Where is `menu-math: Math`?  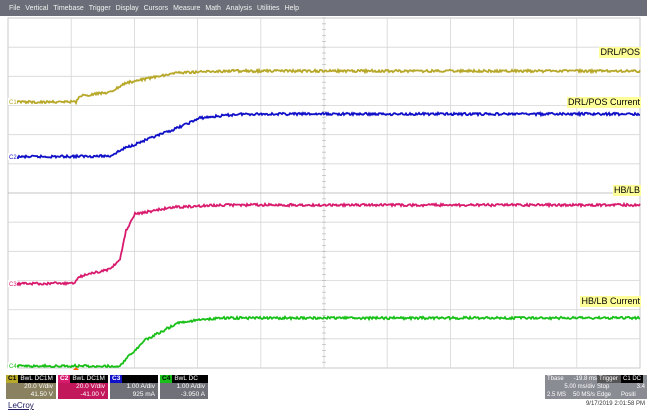 menu-math: Math is located at coordinates (213, 8).